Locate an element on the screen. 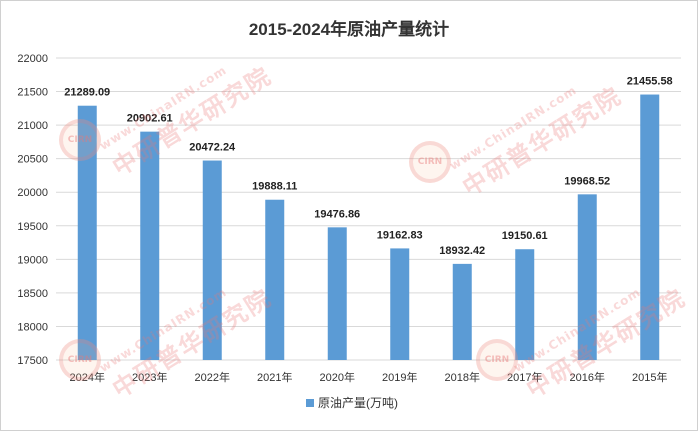 The width and height of the screenshot is (698, 435). data-label: 19162.83 is located at coordinates (400, 235).